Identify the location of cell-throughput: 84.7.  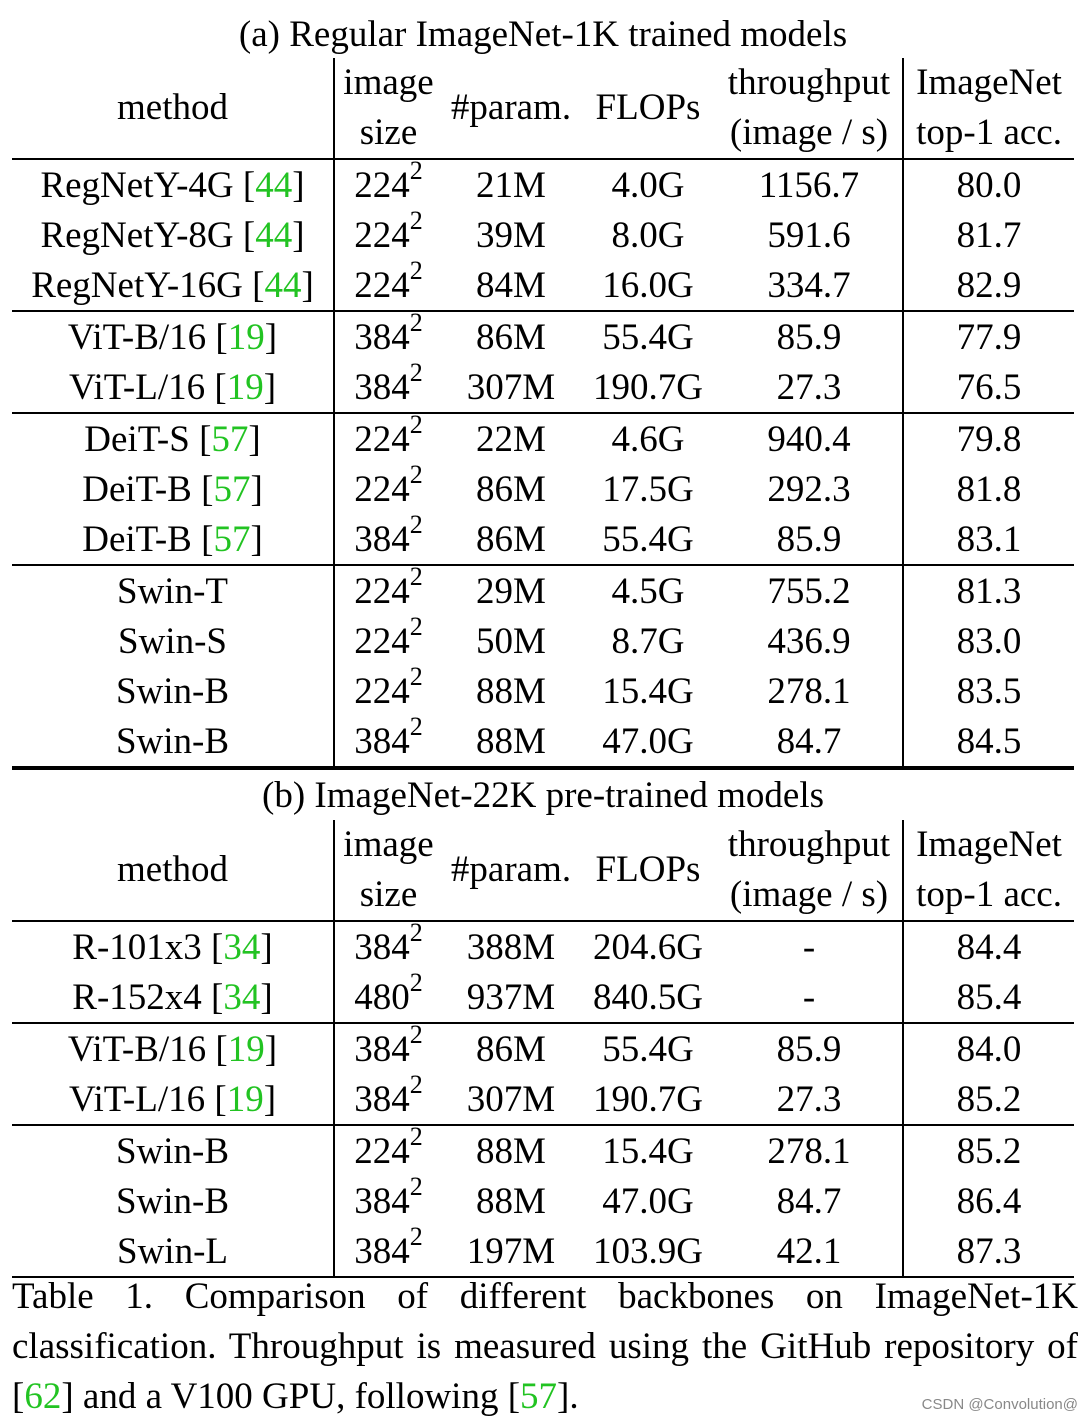
(810, 742).